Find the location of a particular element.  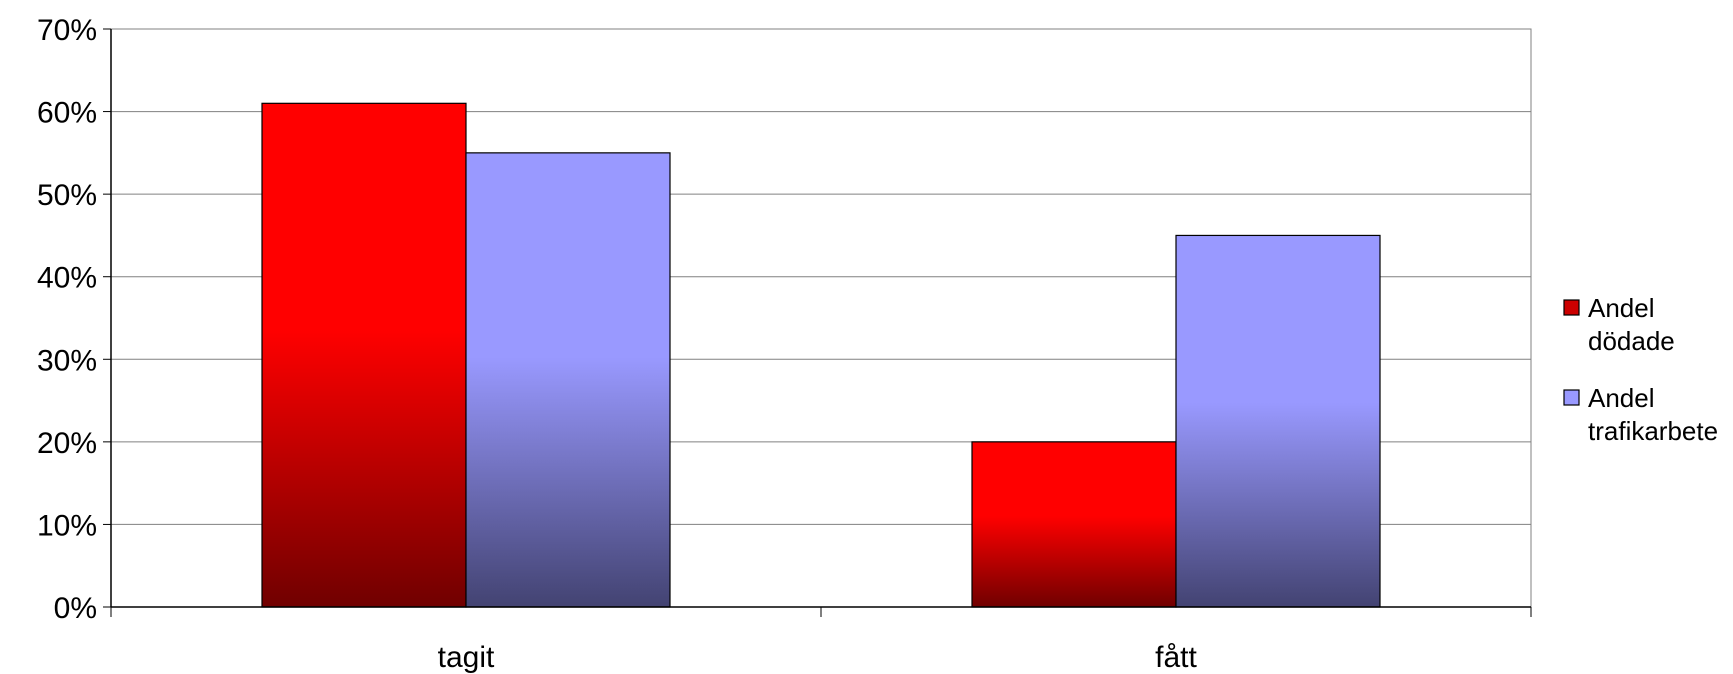

legend-label: trafikarbete is located at coordinates (1653, 431).